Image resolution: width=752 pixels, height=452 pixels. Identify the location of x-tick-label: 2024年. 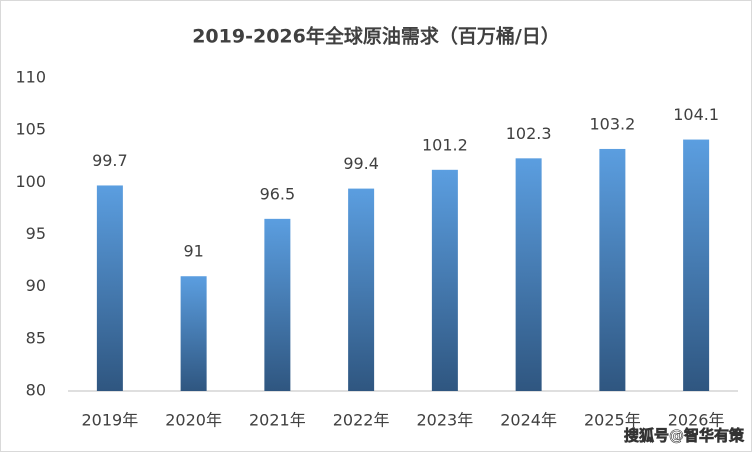
(528, 420).